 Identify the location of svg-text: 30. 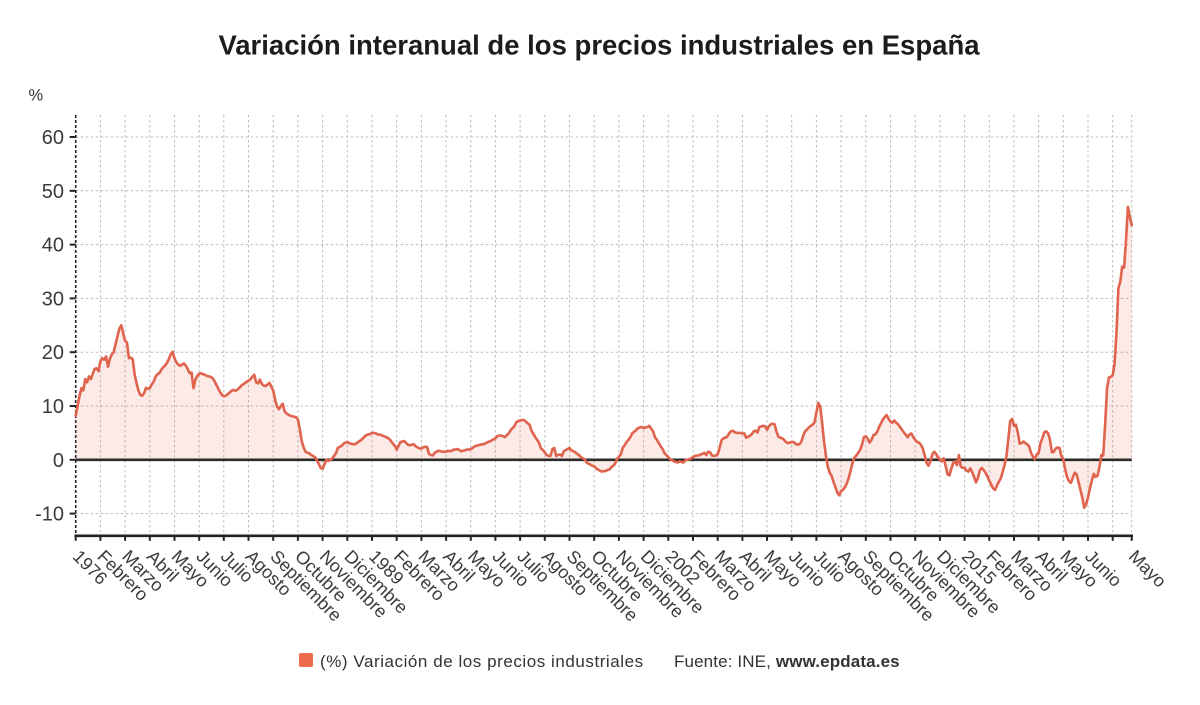
(53, 299).